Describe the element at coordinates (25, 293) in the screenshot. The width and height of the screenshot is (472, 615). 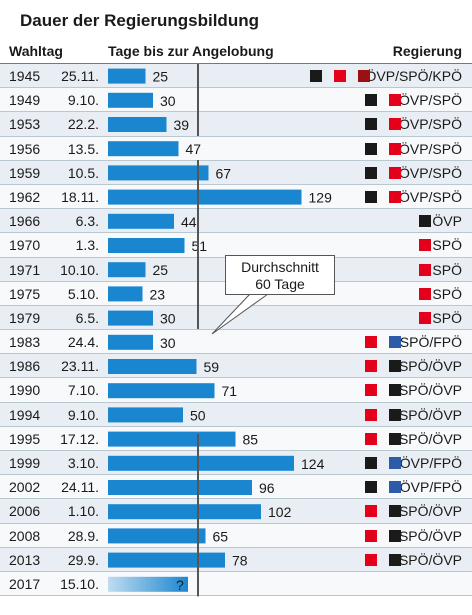
I see `row-year: 1975` at that location.